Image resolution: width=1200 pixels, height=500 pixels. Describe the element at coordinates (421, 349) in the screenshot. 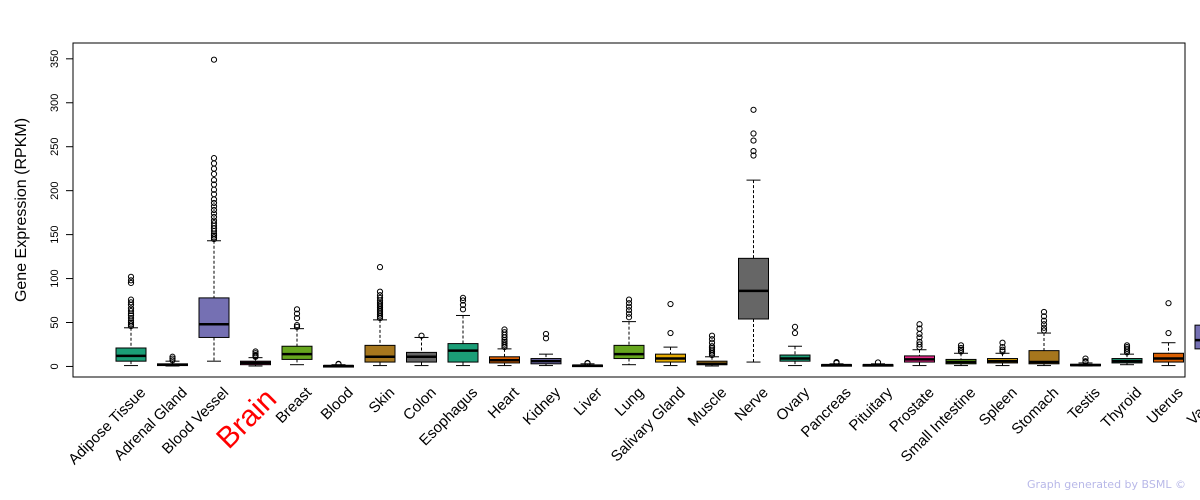

I see `box-colon` at that location.